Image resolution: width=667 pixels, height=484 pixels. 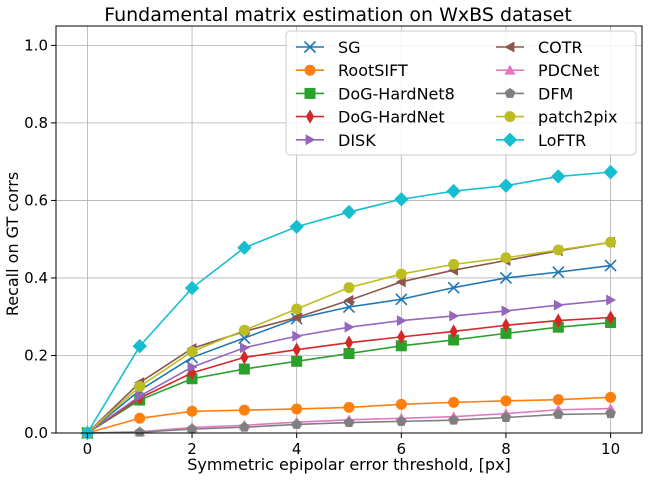 I want to click on legend-label: DoG-HardNet, so click(x=391, y=117).